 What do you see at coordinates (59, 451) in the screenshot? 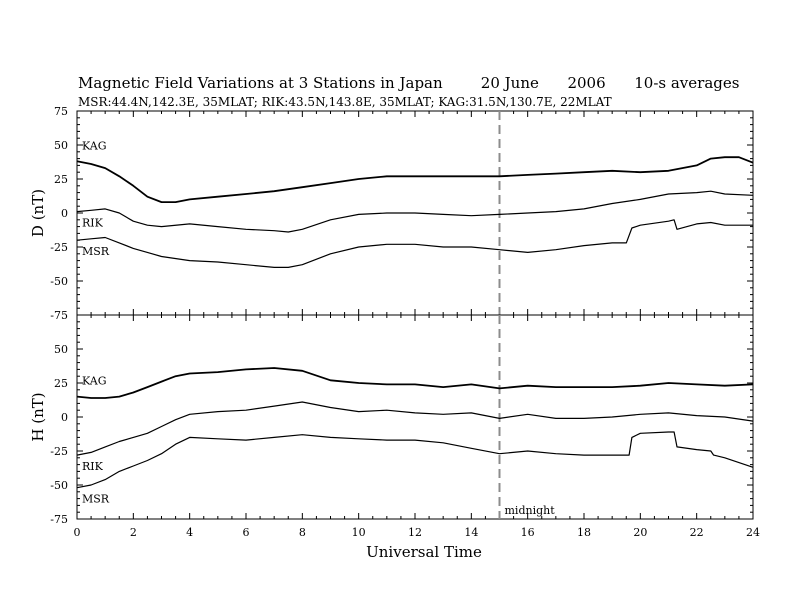
I see `h-panel-ytick-label: -25` at bounding box center [59, 451].